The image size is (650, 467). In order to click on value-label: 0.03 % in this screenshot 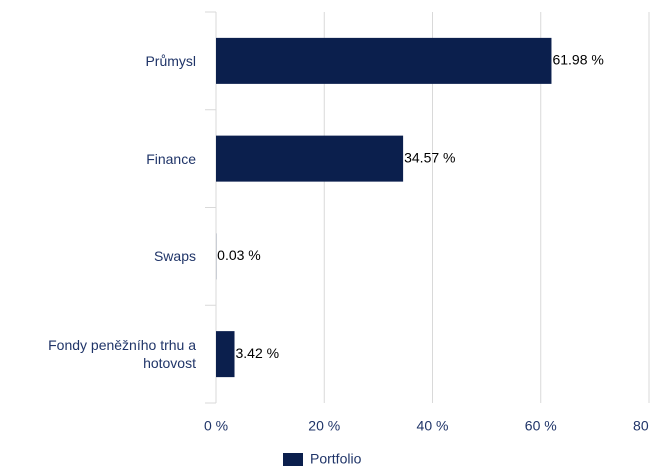, I will do `click(239, 255)`.